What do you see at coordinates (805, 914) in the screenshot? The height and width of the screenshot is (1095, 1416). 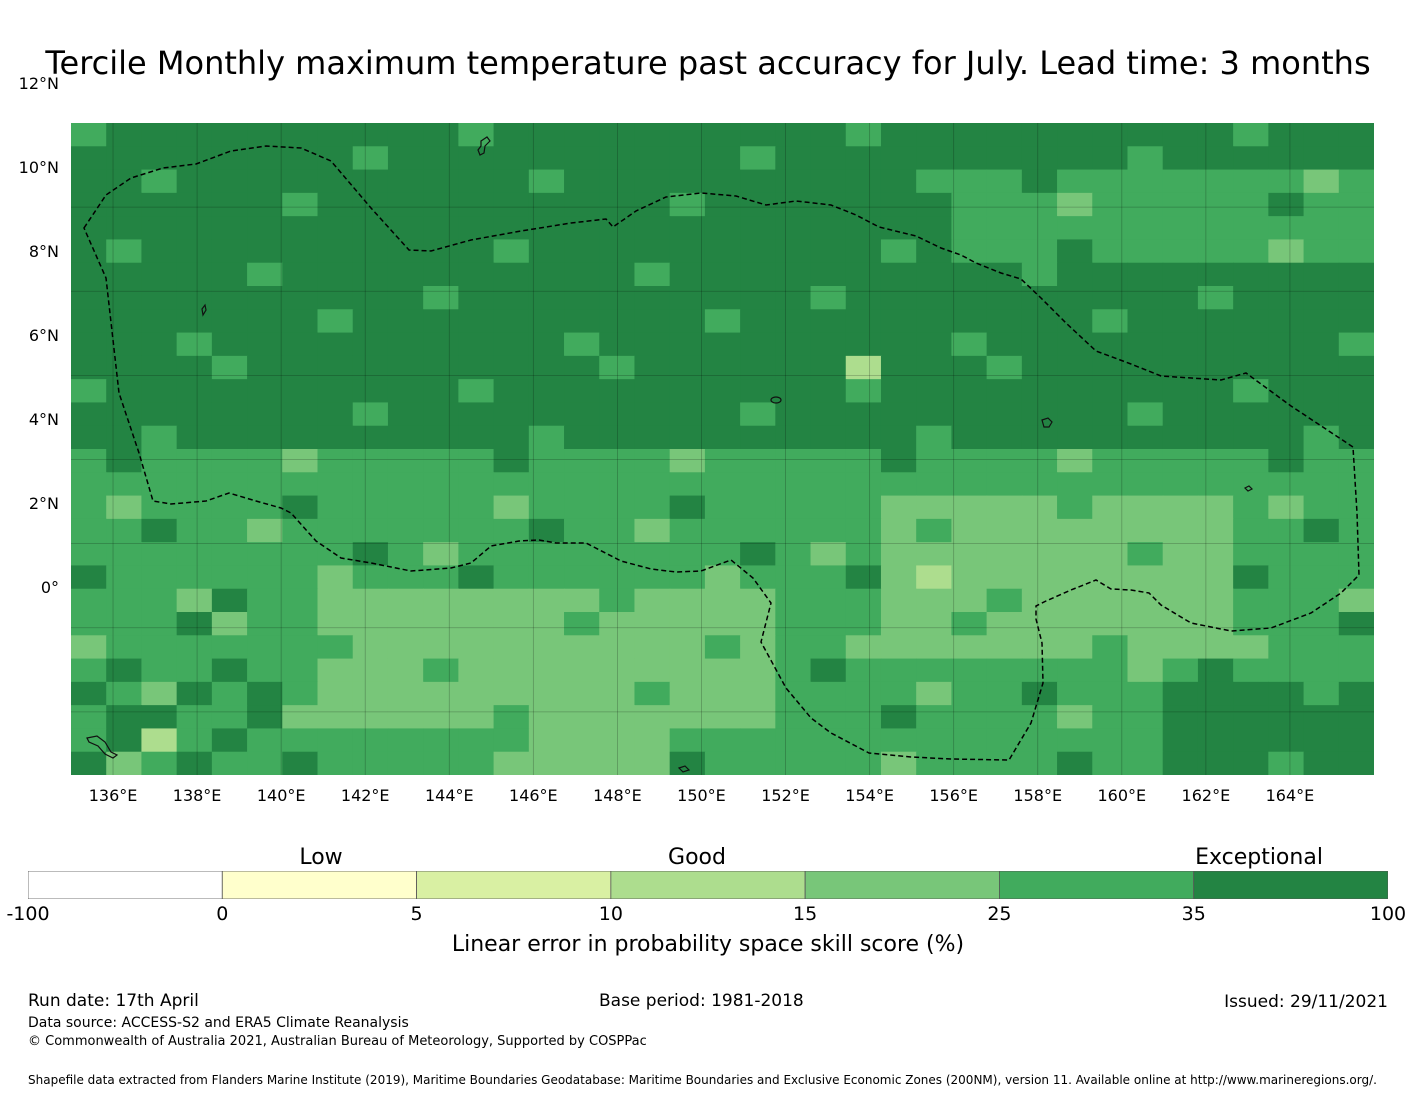 I see `colorbar-tick: 15` at bounding box center [805, 914].